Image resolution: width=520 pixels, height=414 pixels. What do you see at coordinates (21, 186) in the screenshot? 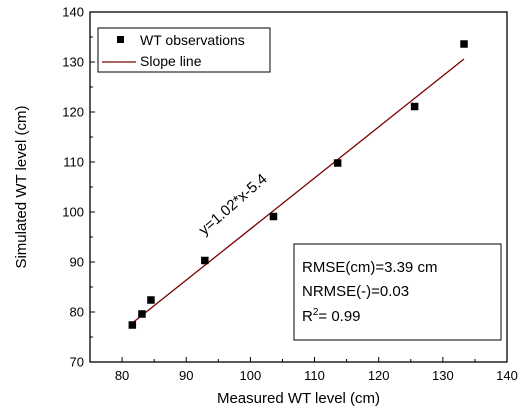
I see `y-axis-label: Simulated WT level (cm)` at bounding box center [21, 186].